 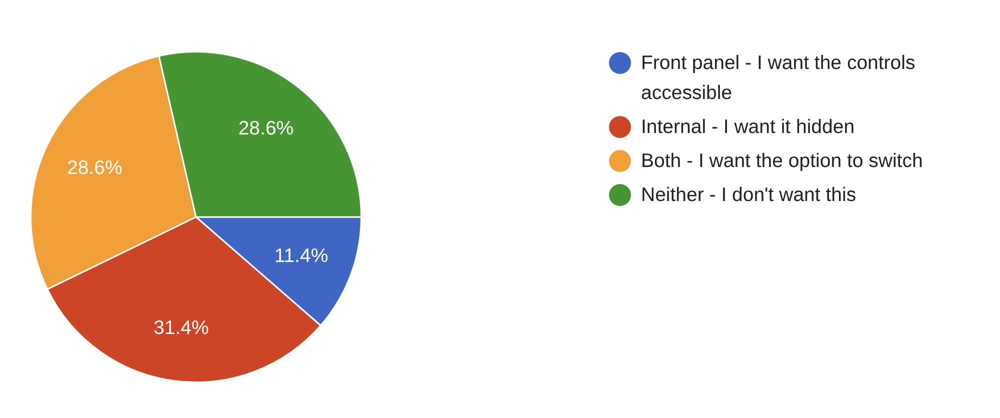 What do you see at coordinates (748, 127) in the screenshot?
I see `legend-label: Internal - I want it hidden` at bounding box center [748, 127].